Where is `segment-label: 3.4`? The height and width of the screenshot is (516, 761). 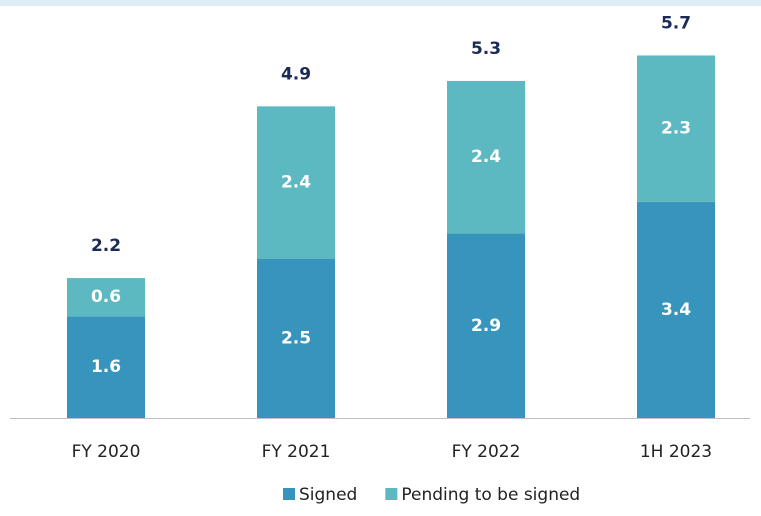 segment-label: 3.4 is located at coordinates (676, 310).